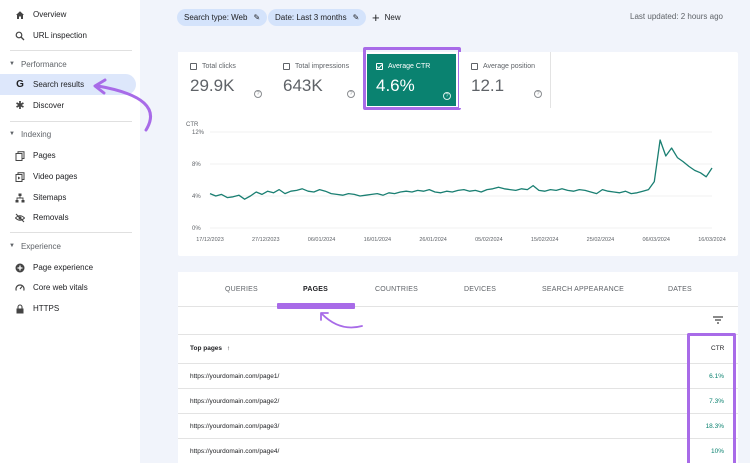  I want to click on x-tick-label: 16/01/2024, so click(378, 240).